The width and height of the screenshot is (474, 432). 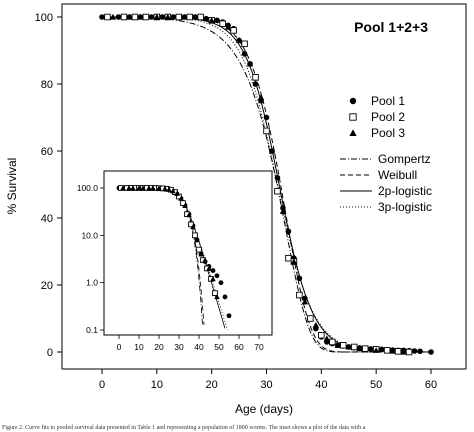 I want to click on legend-label: 2p-logistic, so click(x=405, y=191).